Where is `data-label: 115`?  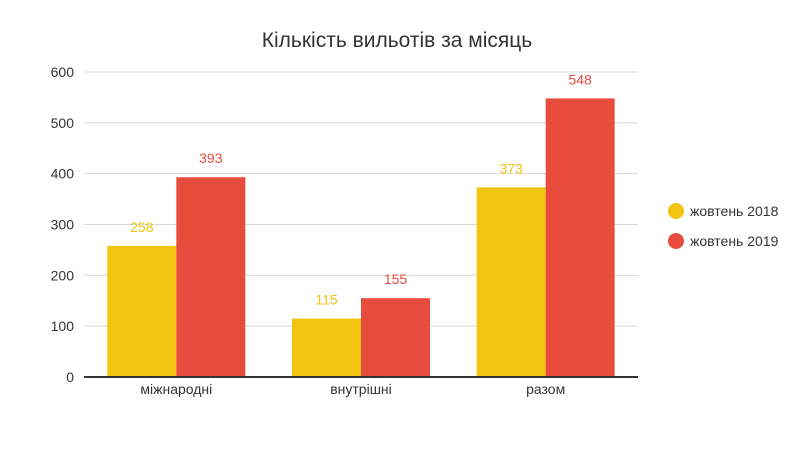
data-label: 115 is located at coordinates (326, 300).